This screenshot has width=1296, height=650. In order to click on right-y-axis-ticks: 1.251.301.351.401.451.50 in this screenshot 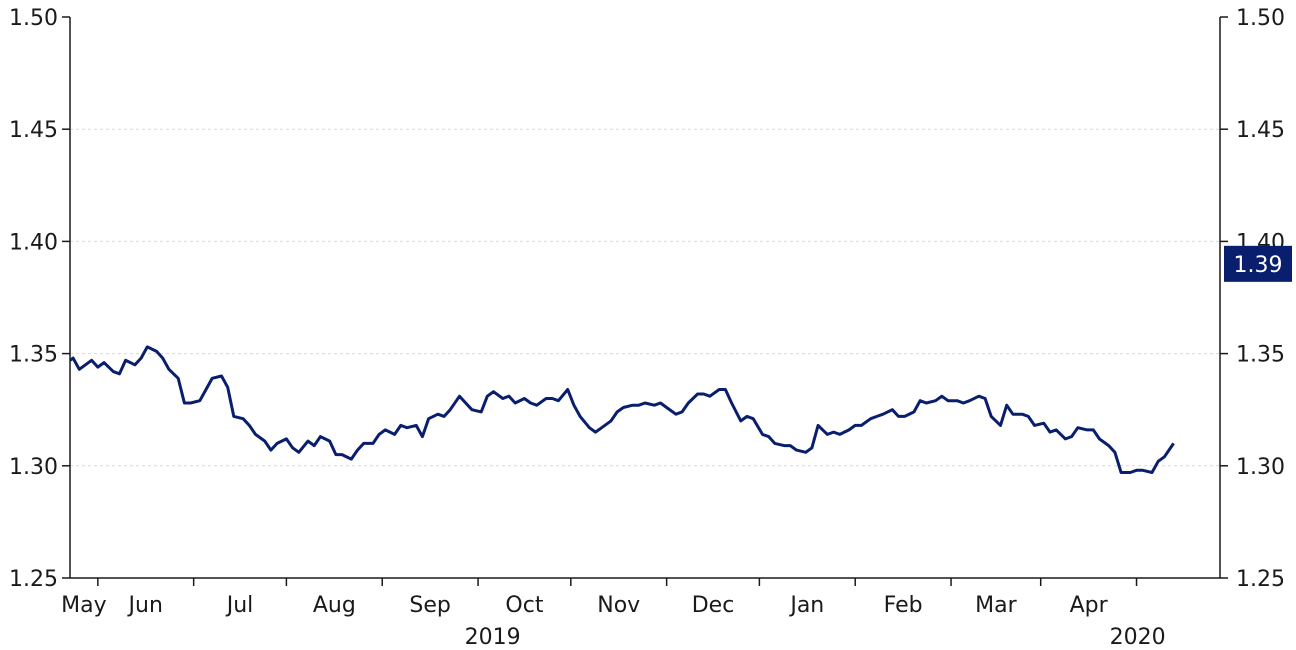, I will do `click(1252, 299)`.